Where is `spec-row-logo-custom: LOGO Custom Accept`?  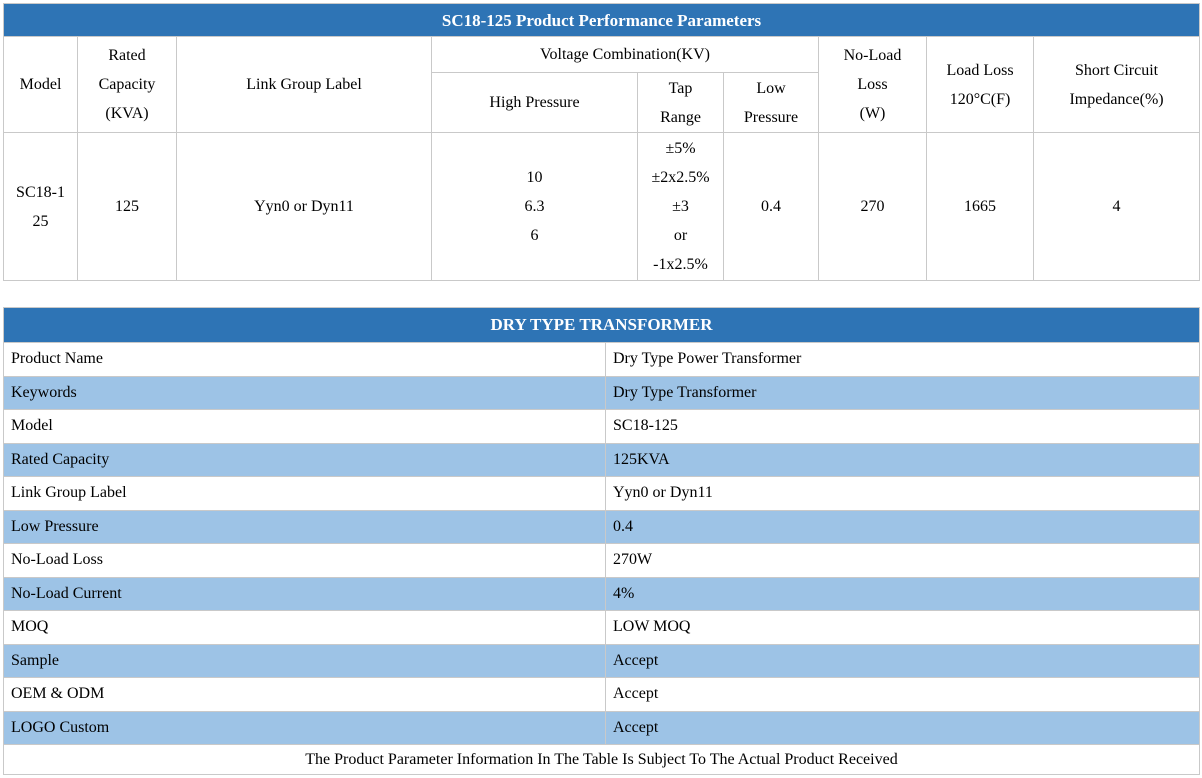 spec-row-logo-custom: LOGO Custom Accept is located at coordinates (601, 727).